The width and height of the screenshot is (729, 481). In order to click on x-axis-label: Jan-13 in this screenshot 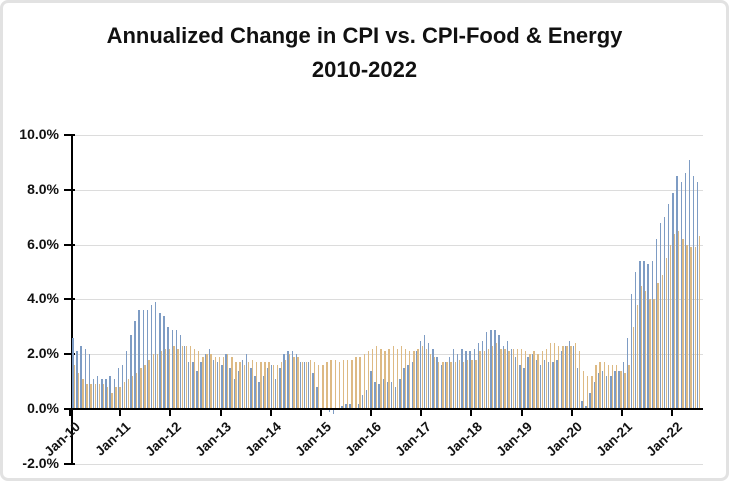, I will do `click(213, 439)`.